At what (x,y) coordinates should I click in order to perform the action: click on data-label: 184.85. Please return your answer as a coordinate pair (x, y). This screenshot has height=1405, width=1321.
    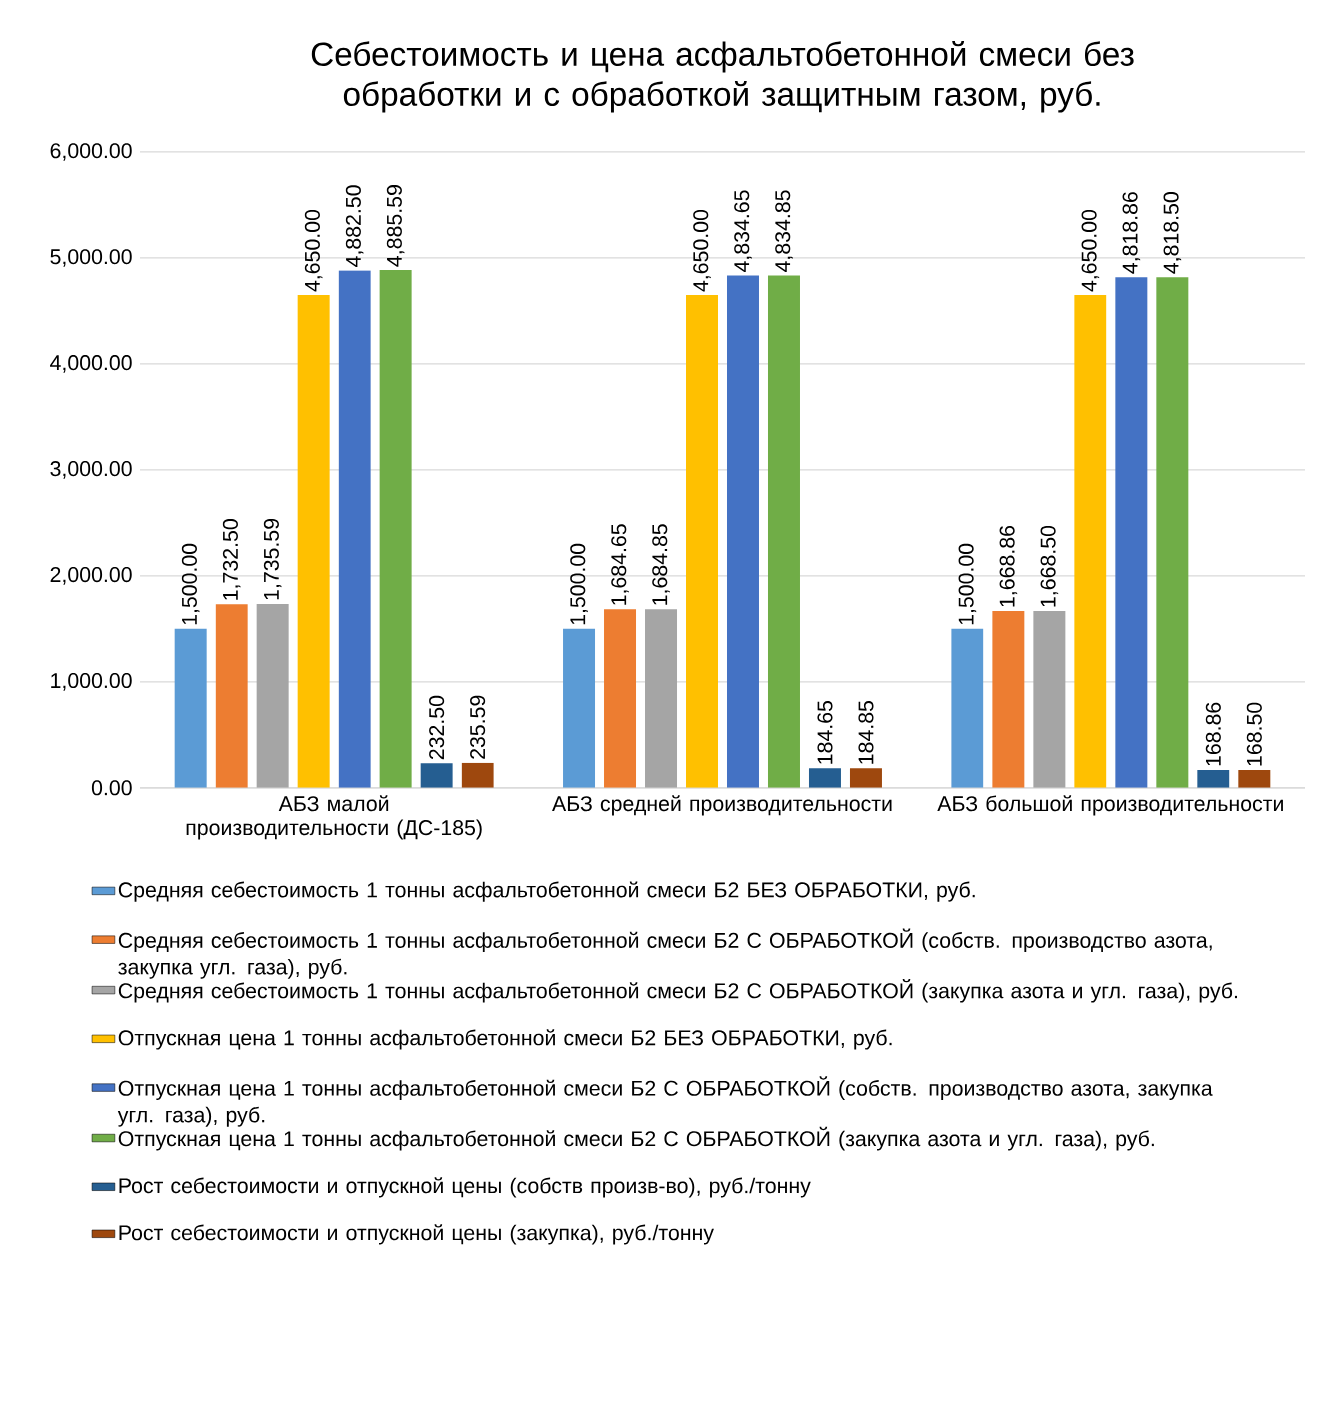
    Looking at the image, I should click on (866, 732).